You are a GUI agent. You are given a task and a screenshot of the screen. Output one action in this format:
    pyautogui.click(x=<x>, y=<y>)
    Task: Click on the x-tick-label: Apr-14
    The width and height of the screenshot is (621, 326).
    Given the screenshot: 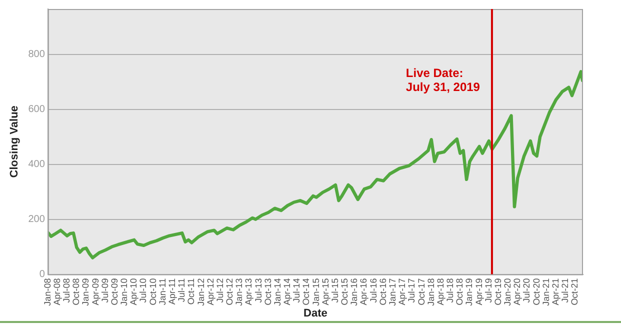 What is the action you would take?
    pyautogui.click(x=287, y=292)
    